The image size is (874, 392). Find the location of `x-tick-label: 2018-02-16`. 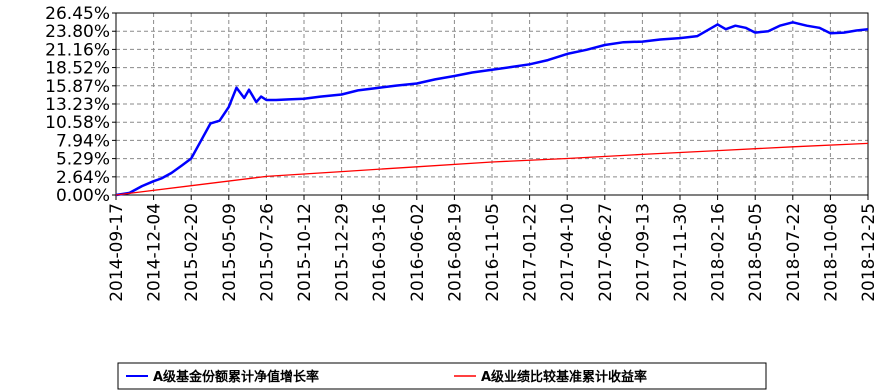

x-tick-label: 2018-02-16 is located at coordinates (719, 252).